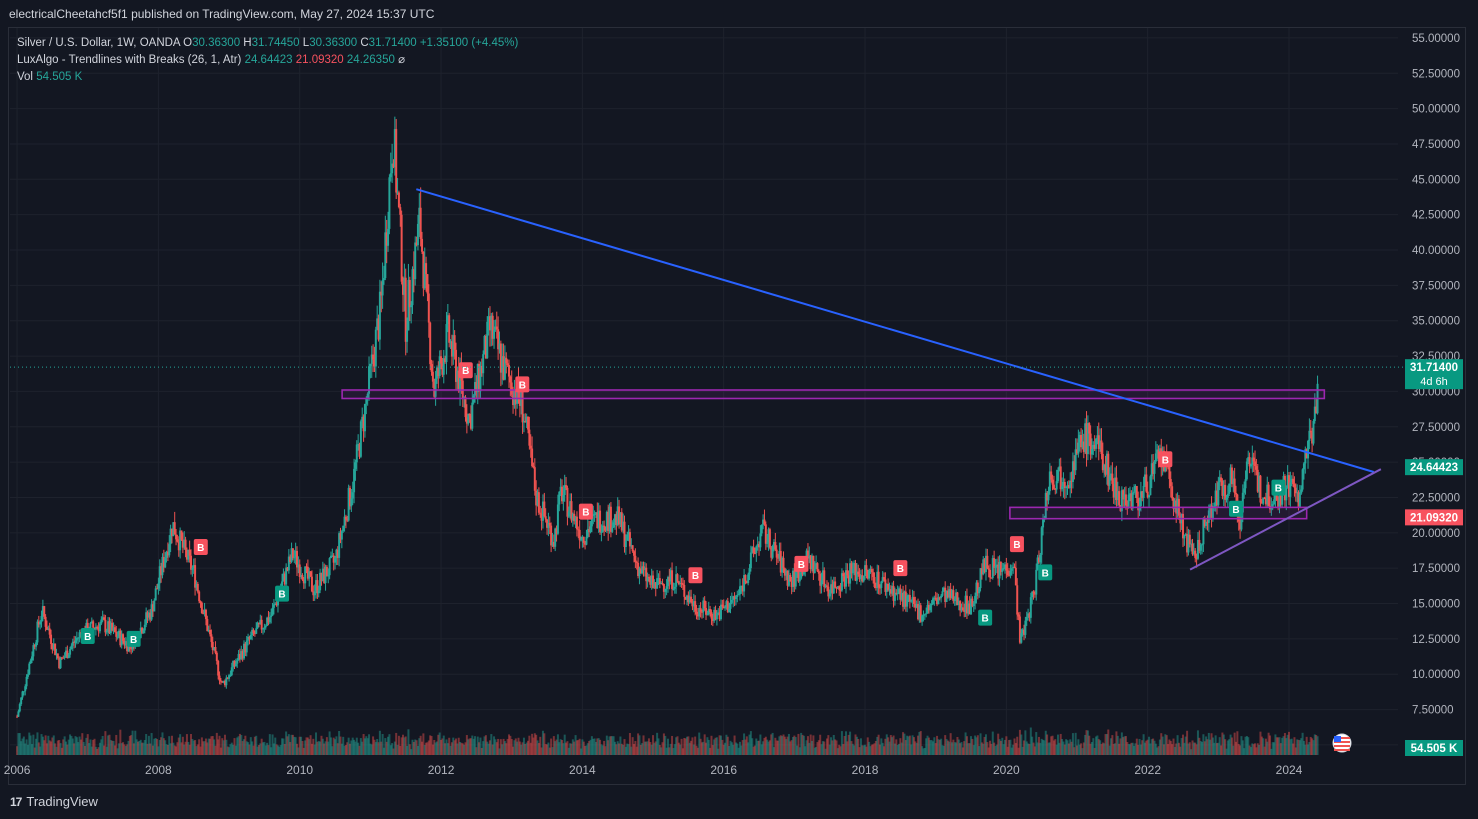 The height and width of the screenshot is (819, 1478). What do you see at coordinates (402, 60) in the screenshot?
I see `indicator-visibility-icon: ⌀` at bounding box center [402, 60].